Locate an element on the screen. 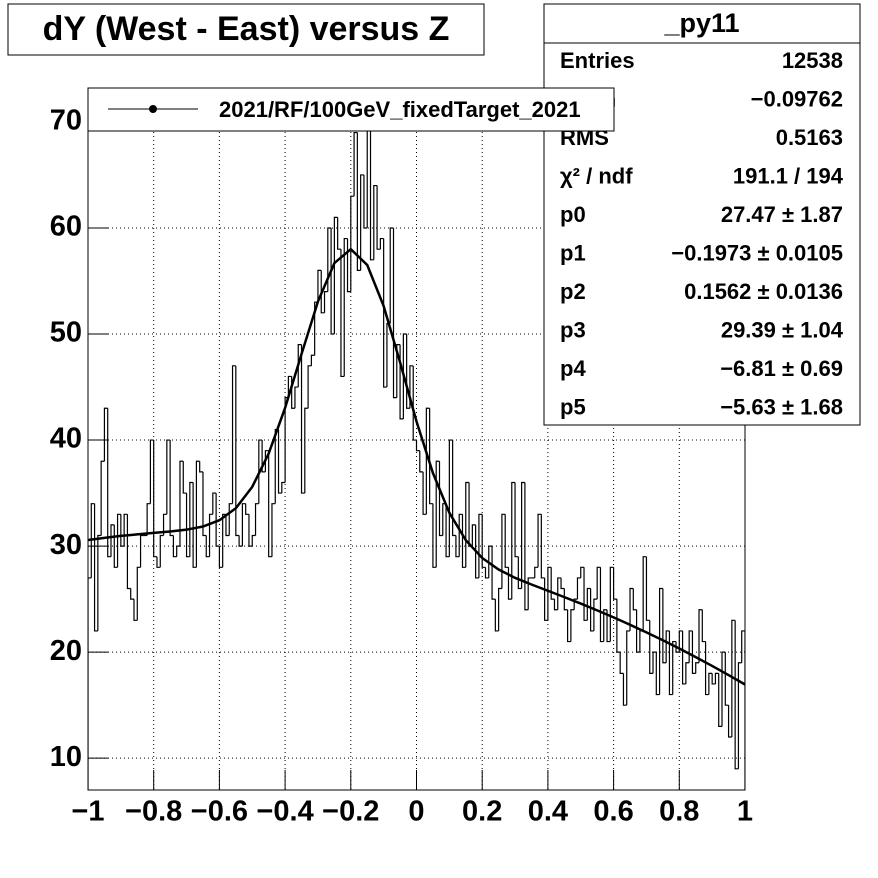 This screenshot has height=878, width=878. stats-name: χ² / ndf is located at coordinates (596, 175).